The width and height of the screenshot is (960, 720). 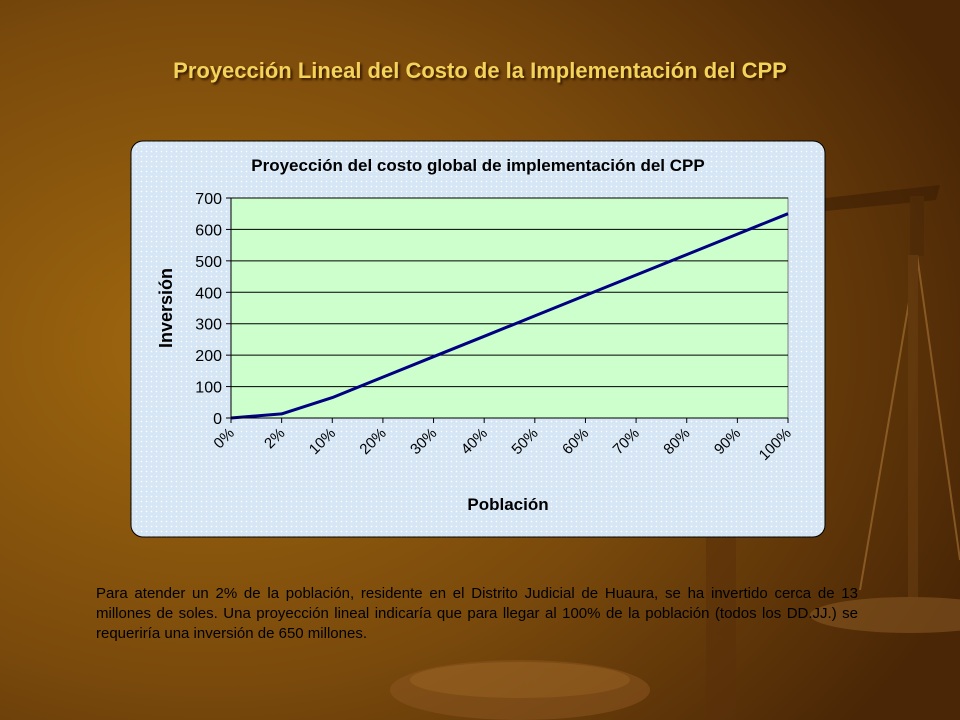 What do you see at coordinates (166, 308) in the screenshot?
I see `y-axis-label: Inversión` at bounding box center [166, 308].